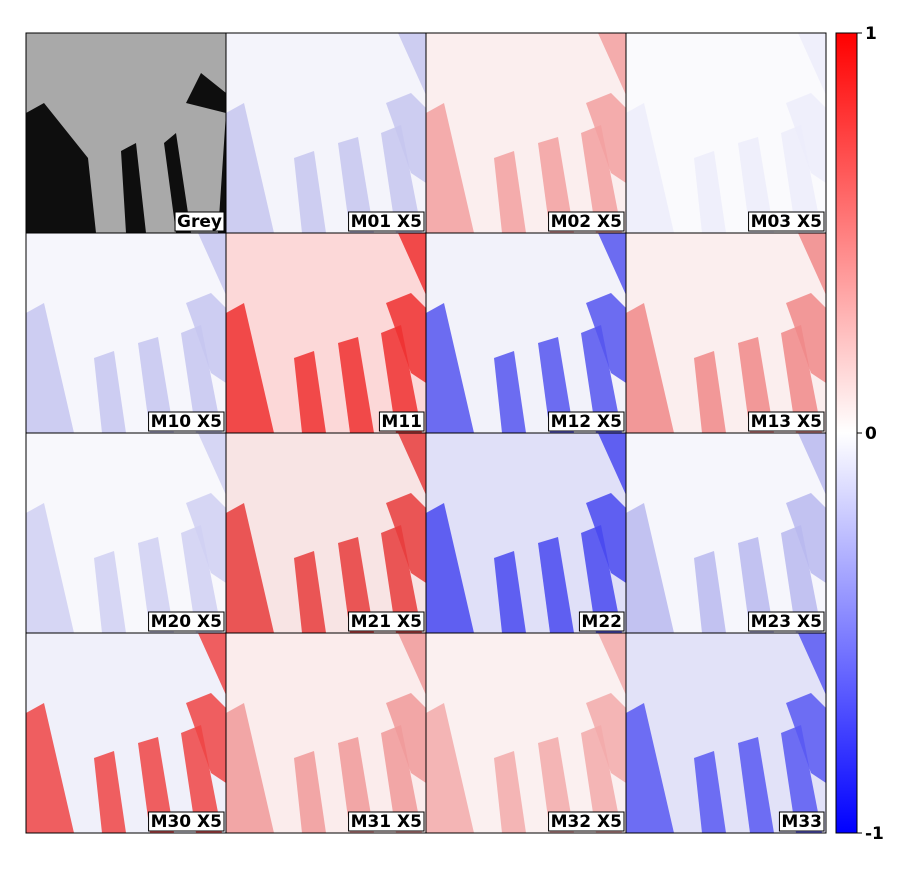 The image size is (911, 872). Describe the element at coordinates (526, 733) in the screenshot. I see `panel: M32 X5` at that location.